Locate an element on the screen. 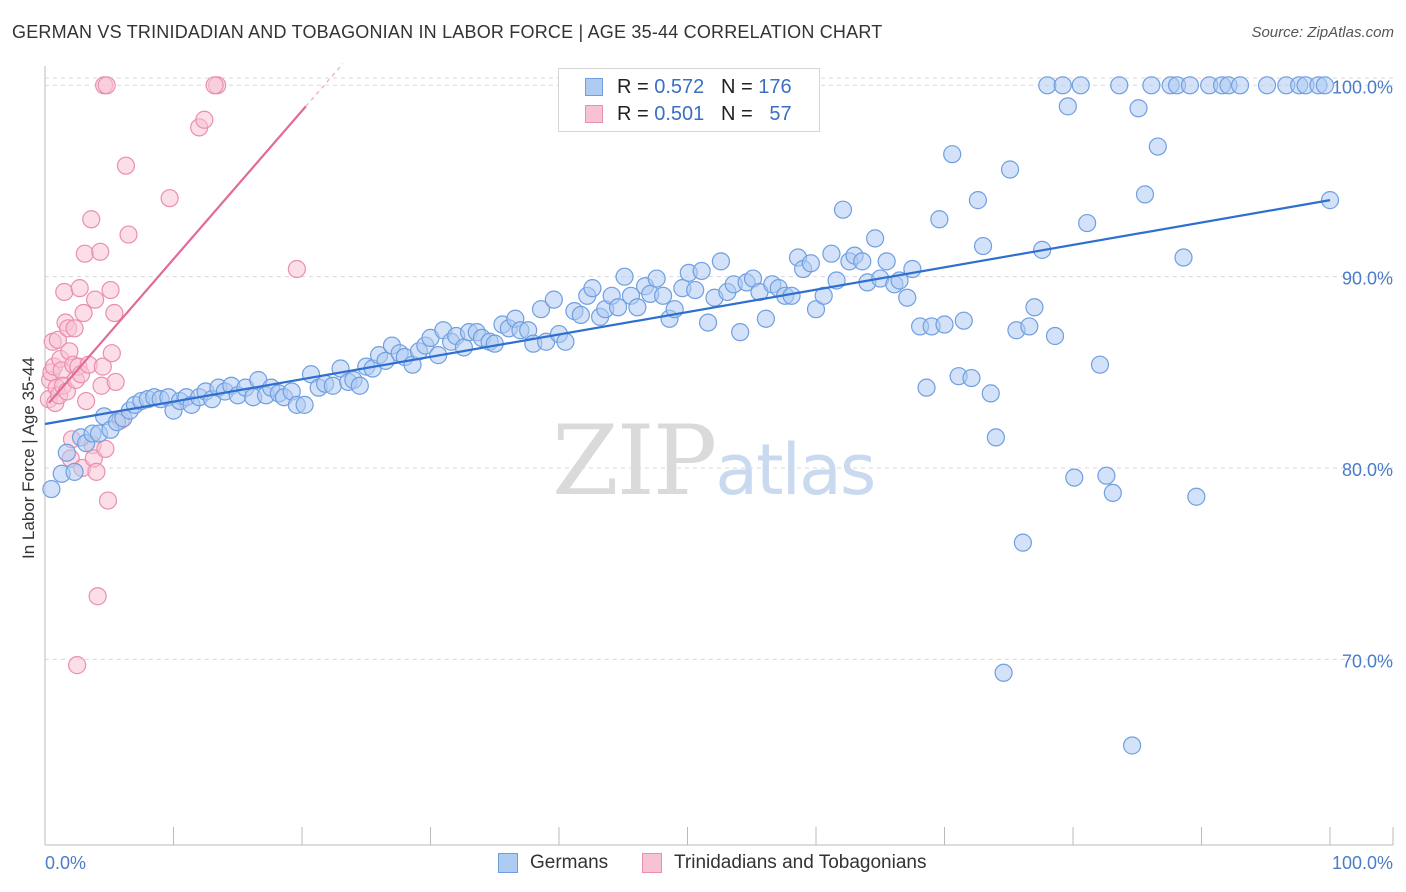  n-label-germans: N = is located at coordinates (736, 86).